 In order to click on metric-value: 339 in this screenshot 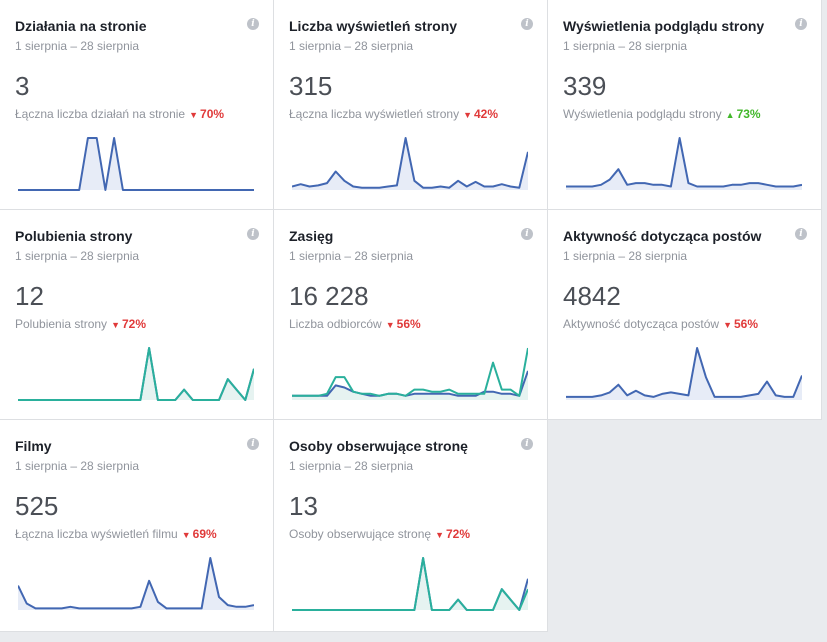, I will do `click(585, 86)`.